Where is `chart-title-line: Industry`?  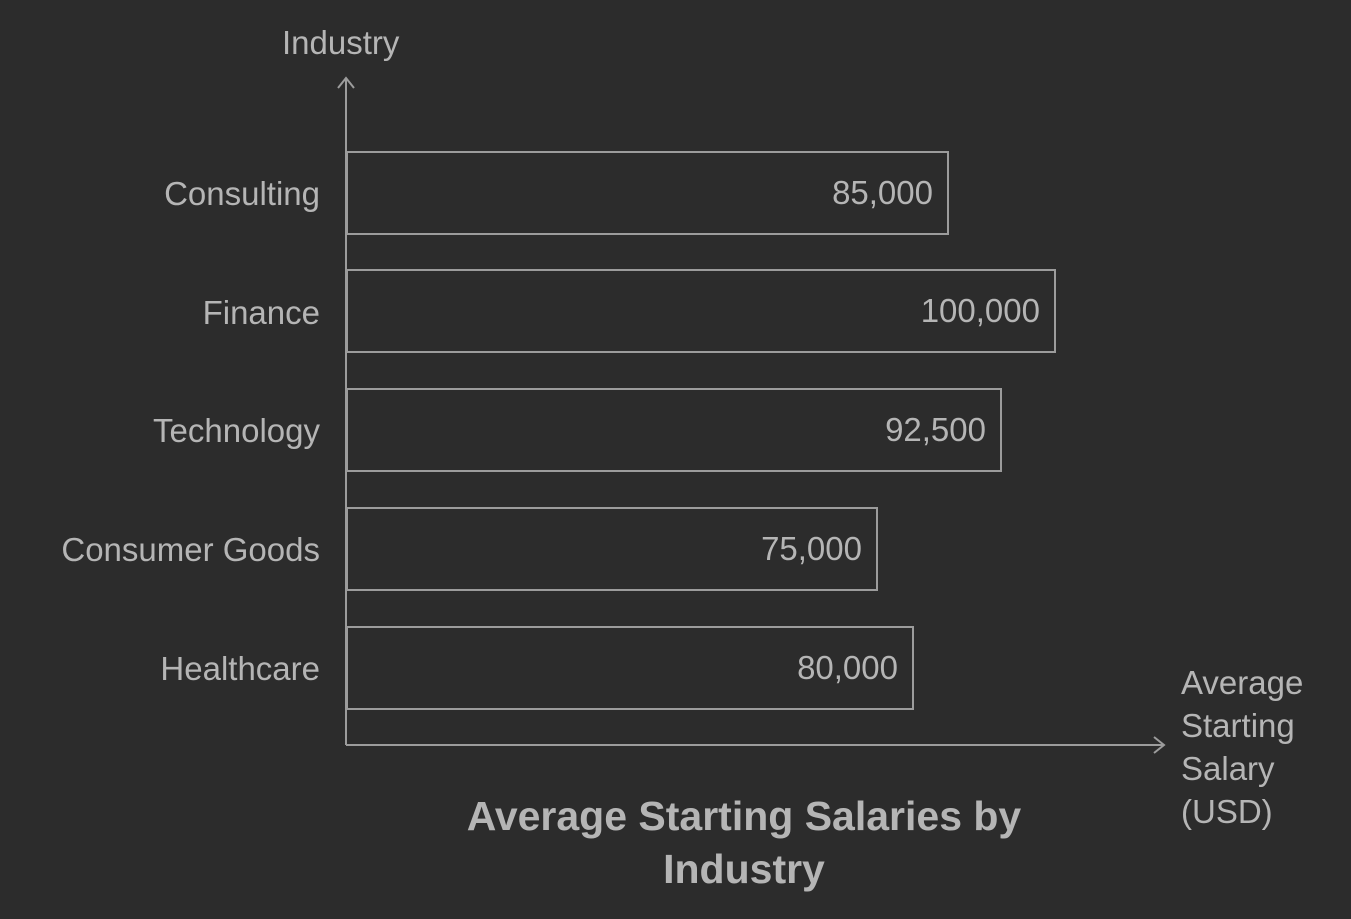
chart-title-line: Industry is located at coordinates (744, 869).